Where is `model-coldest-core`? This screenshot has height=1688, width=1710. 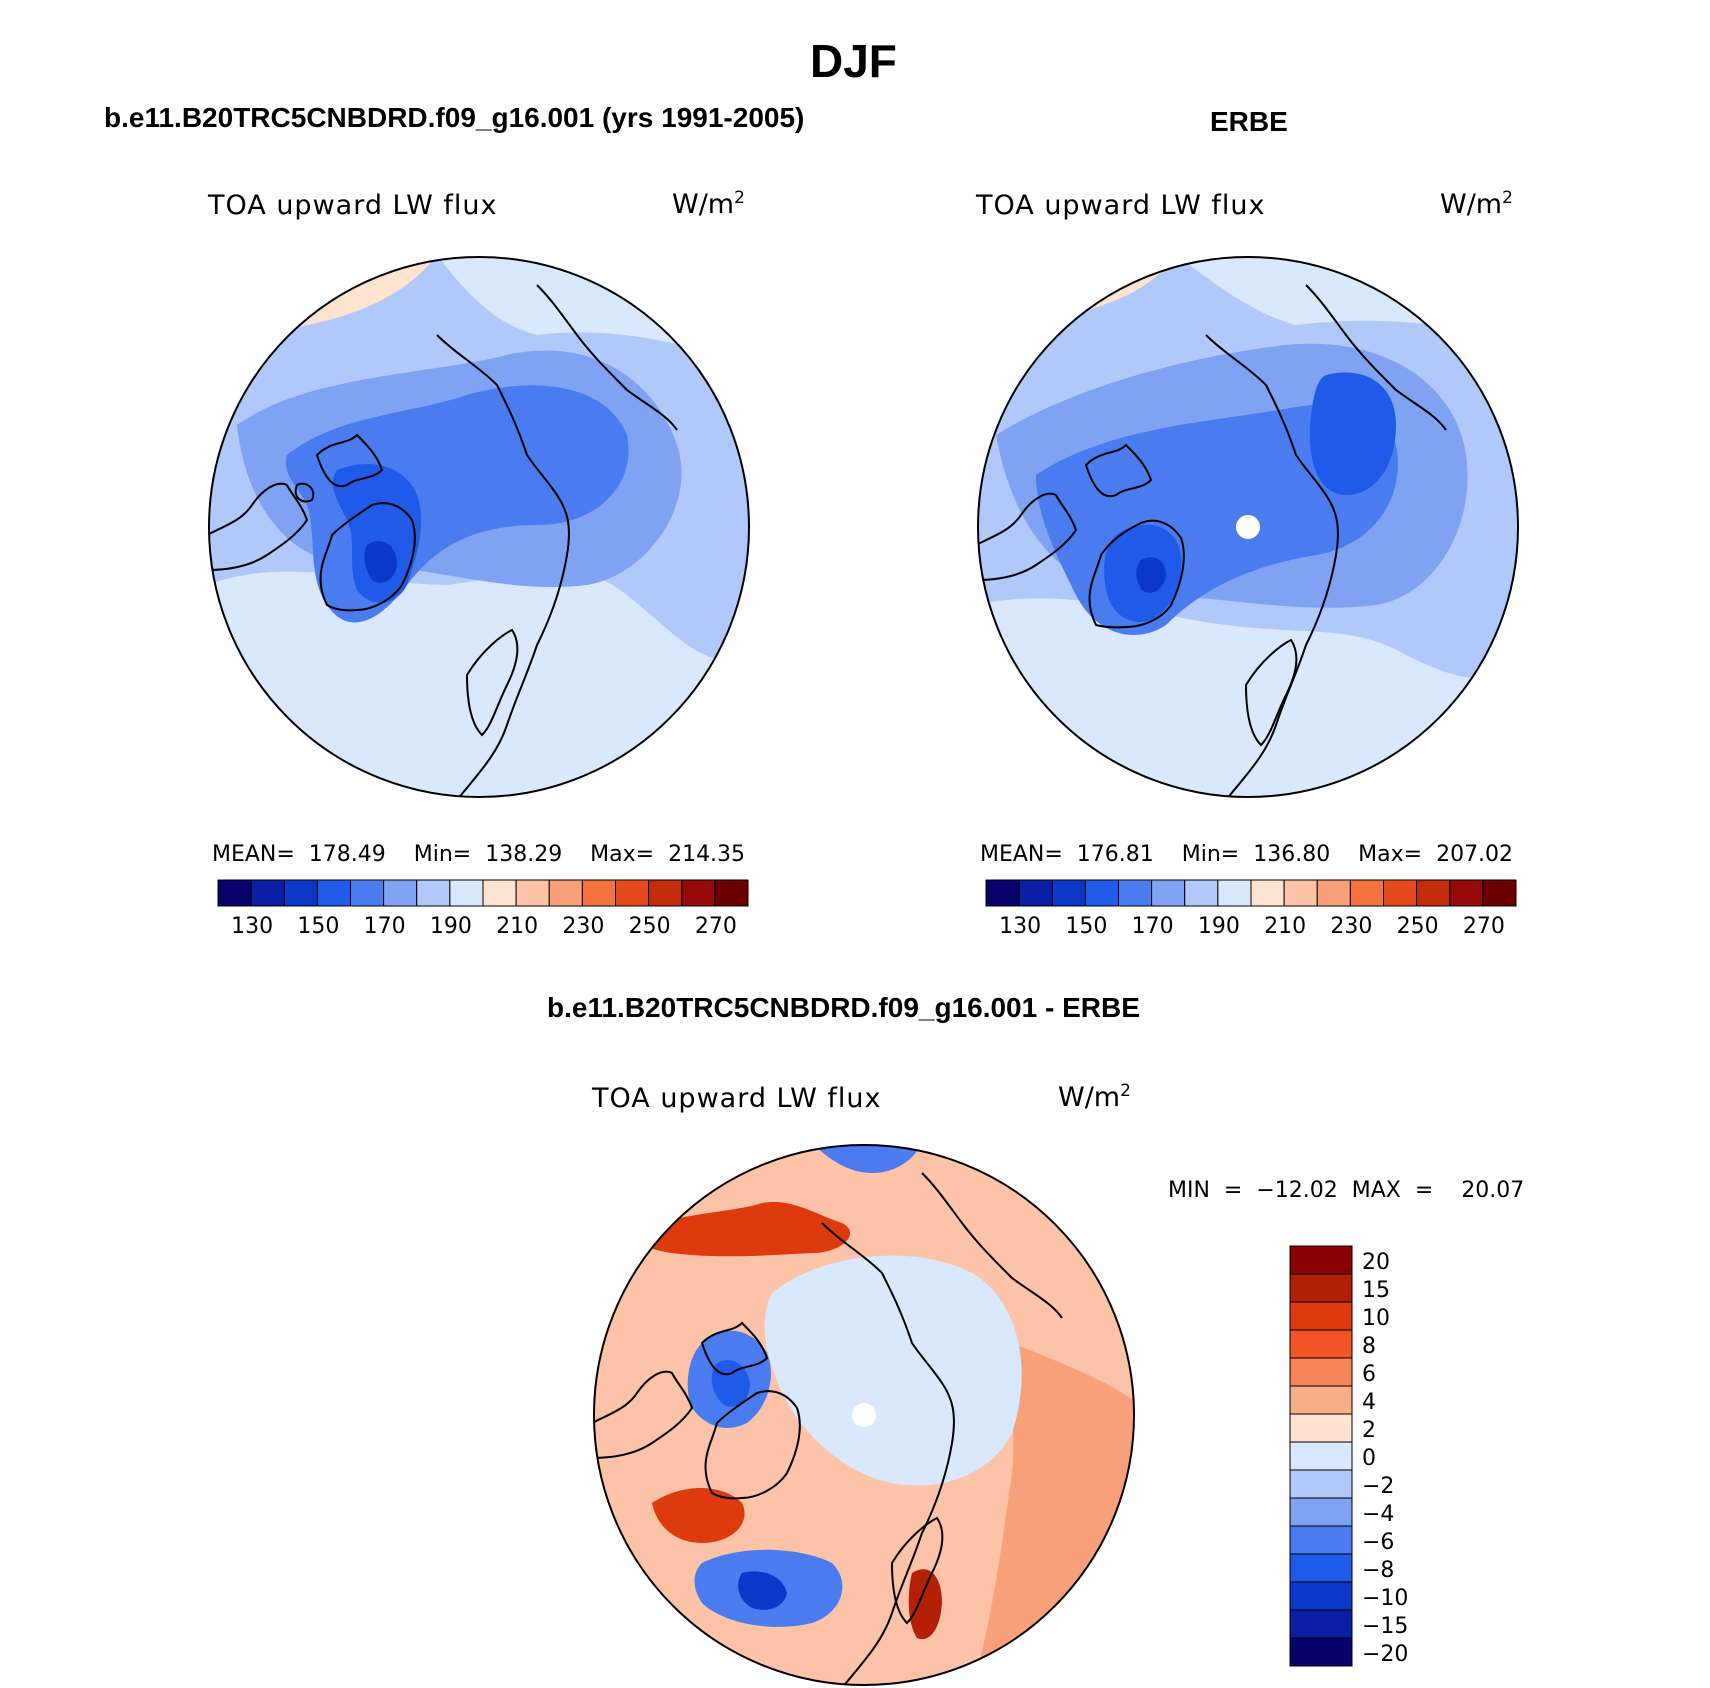
model-coldest-core is located at coordinates (380, 562).